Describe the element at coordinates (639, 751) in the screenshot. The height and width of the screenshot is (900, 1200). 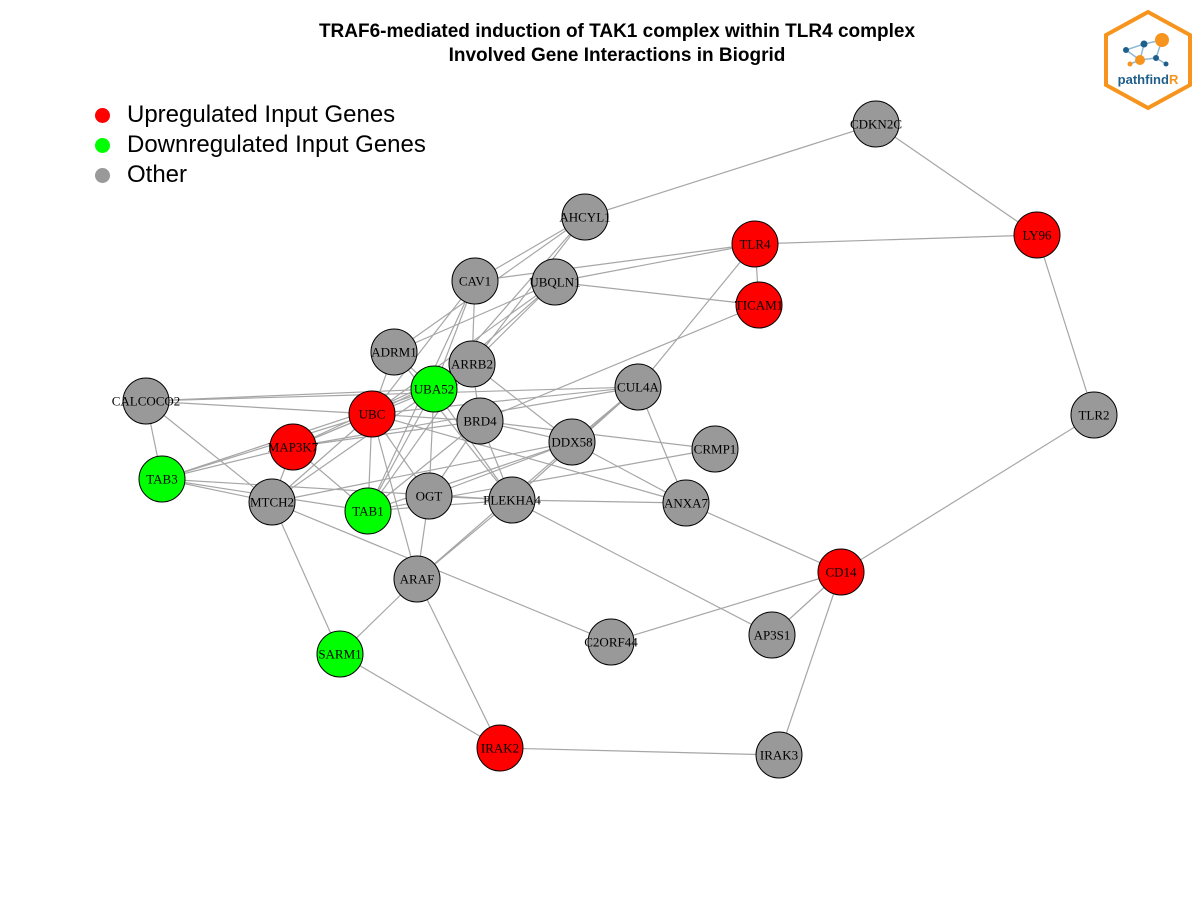
I see `edge-irak2-irak3` at that location.